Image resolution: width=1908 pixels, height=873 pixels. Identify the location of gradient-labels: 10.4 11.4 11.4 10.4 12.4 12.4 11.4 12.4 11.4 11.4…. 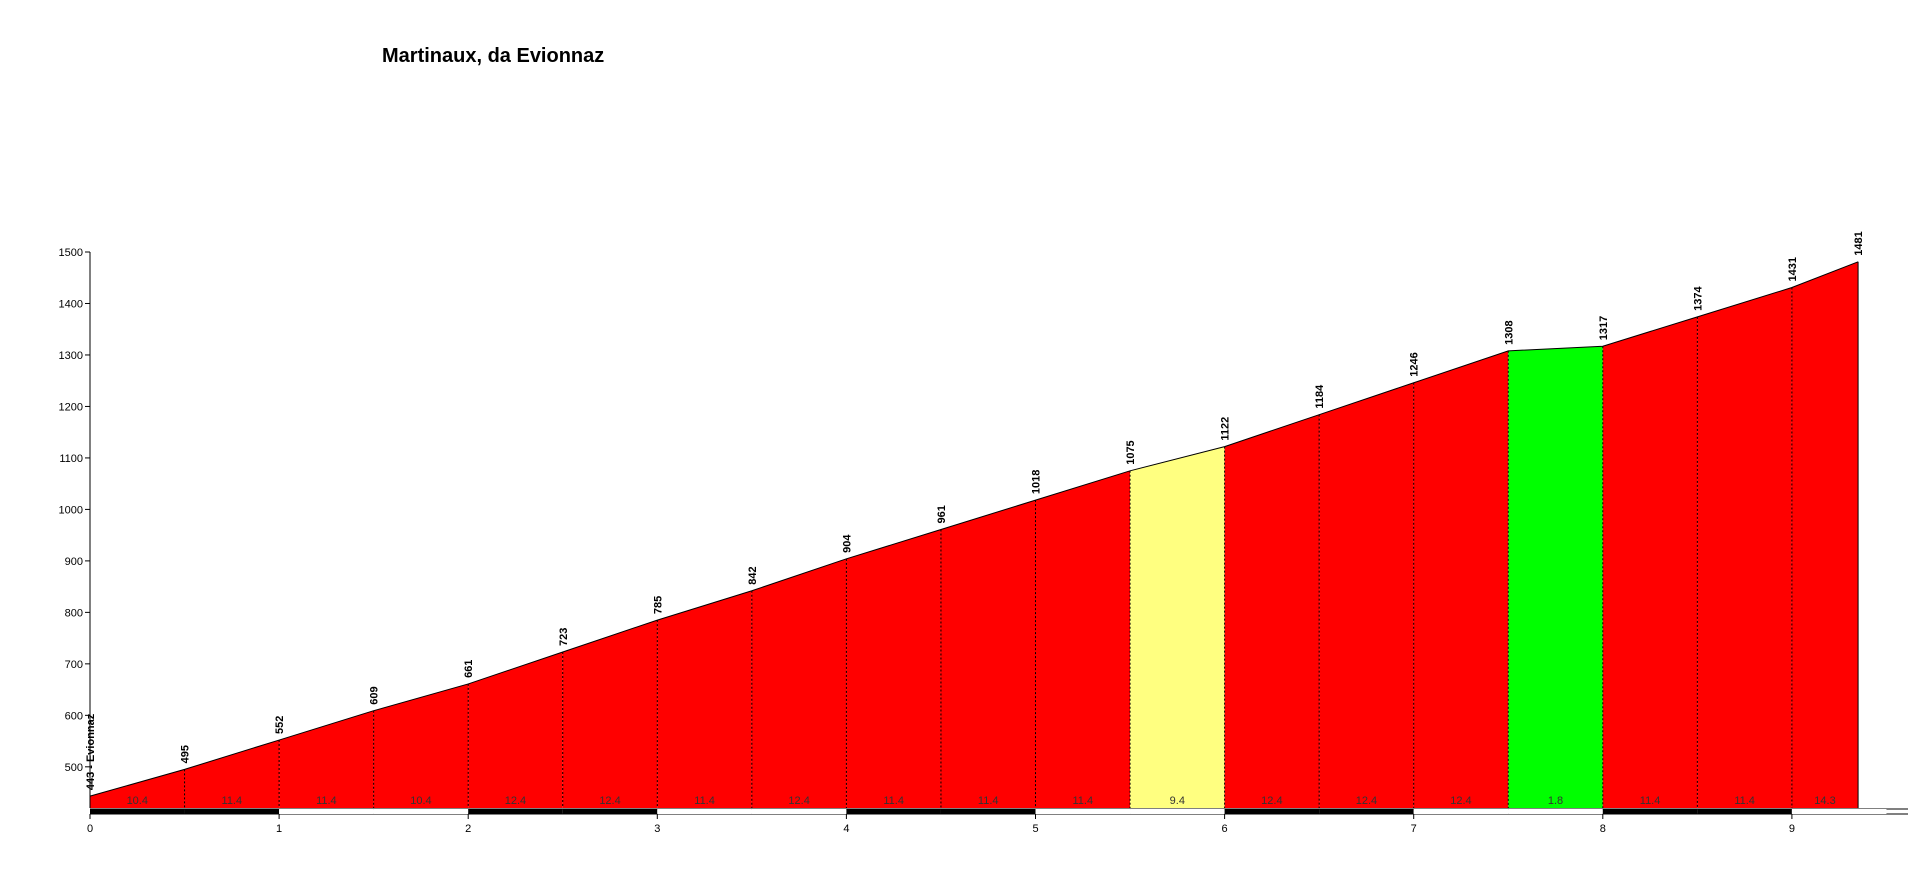
(981, 801).